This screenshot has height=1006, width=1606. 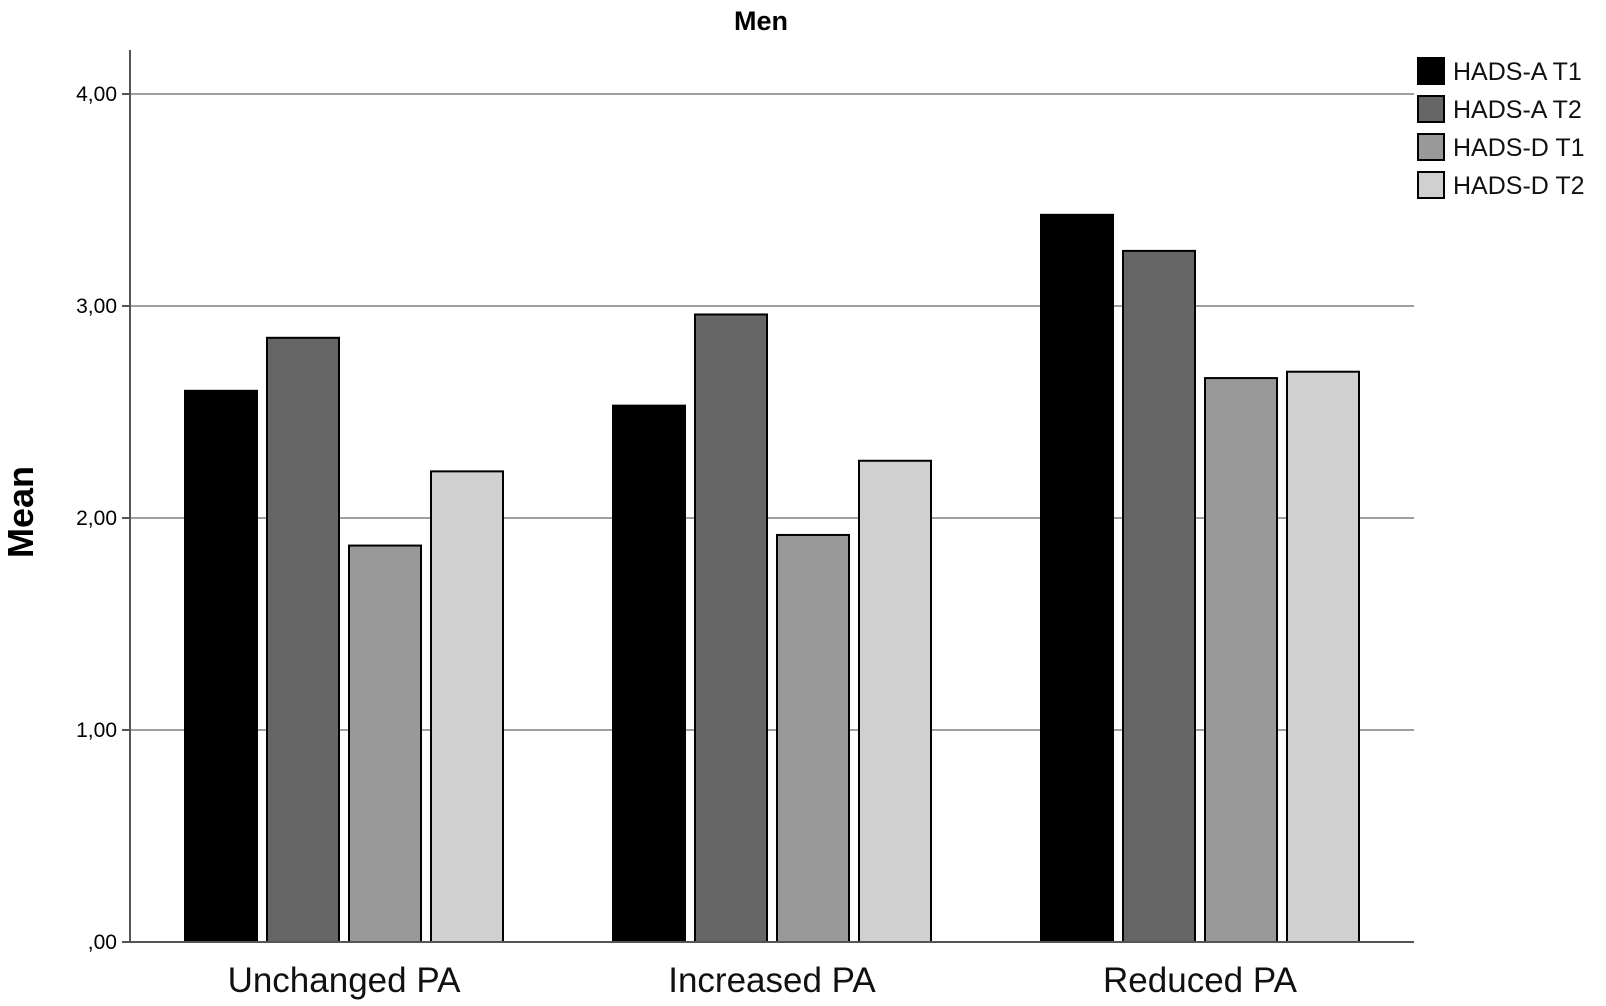 What do you see at coordinates (96, 518) in the screenshot?
I see `y-tick-label: 2,00` at bounding box center [96, 518].